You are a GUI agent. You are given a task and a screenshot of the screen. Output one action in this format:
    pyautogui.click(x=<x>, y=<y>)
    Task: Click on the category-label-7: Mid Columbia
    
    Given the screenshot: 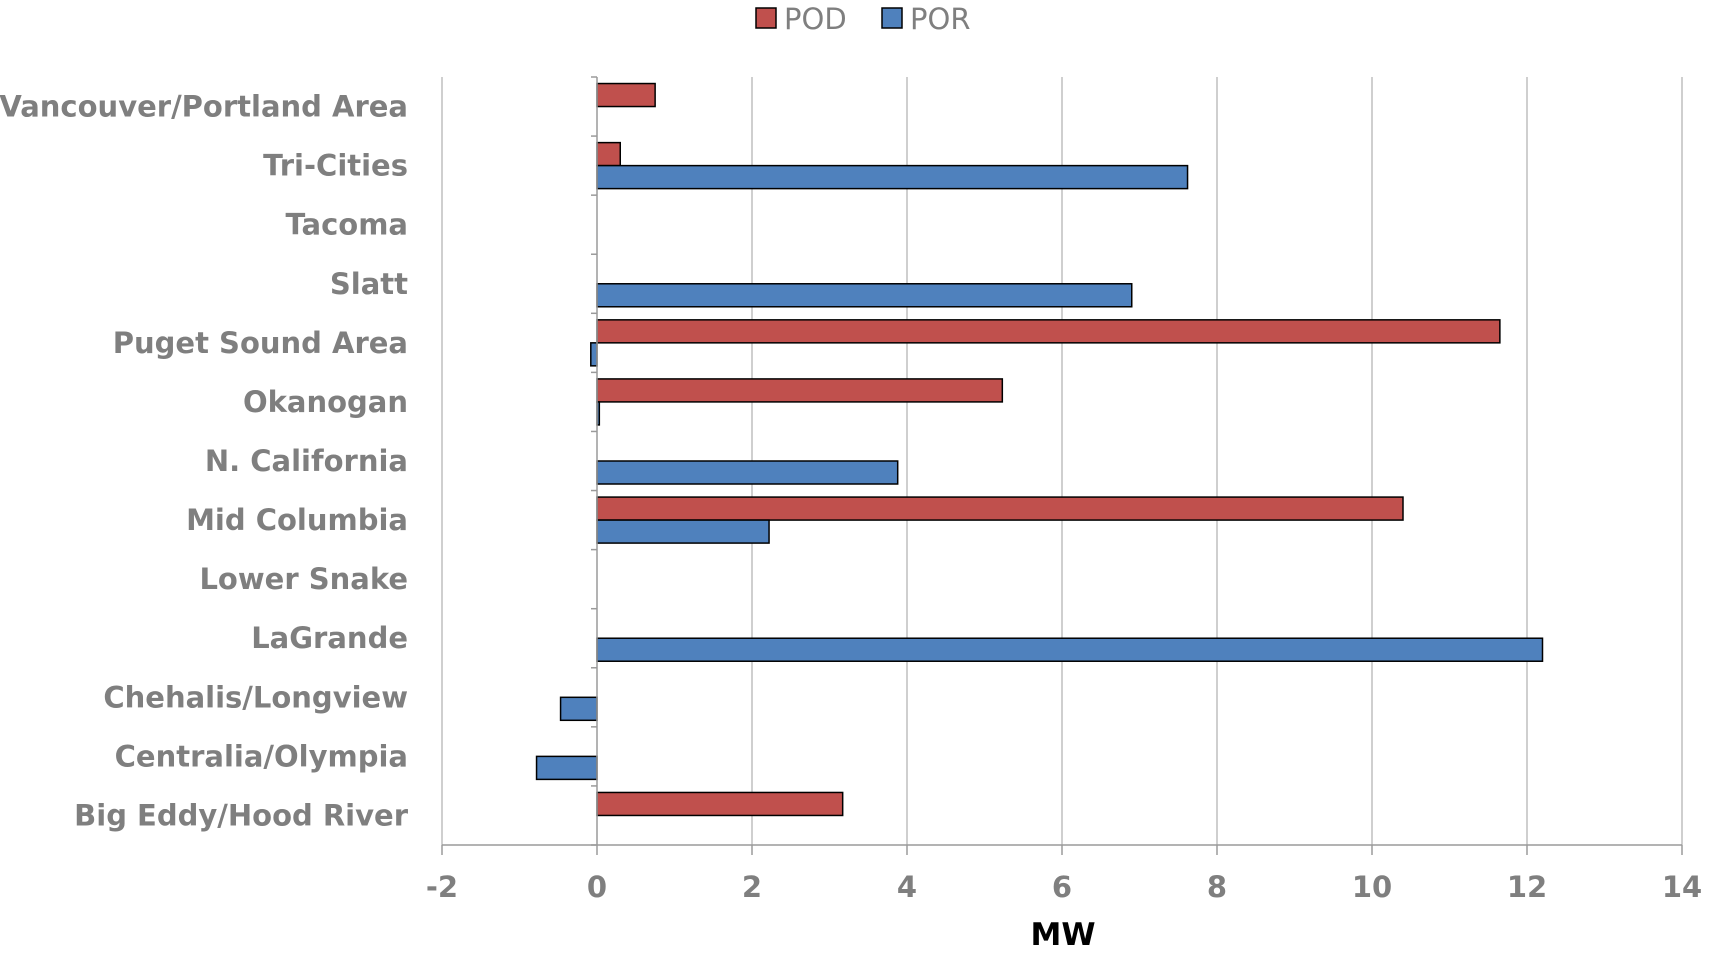 What is the action you would take?
    pyautogui.click(x=297, y=520)
    